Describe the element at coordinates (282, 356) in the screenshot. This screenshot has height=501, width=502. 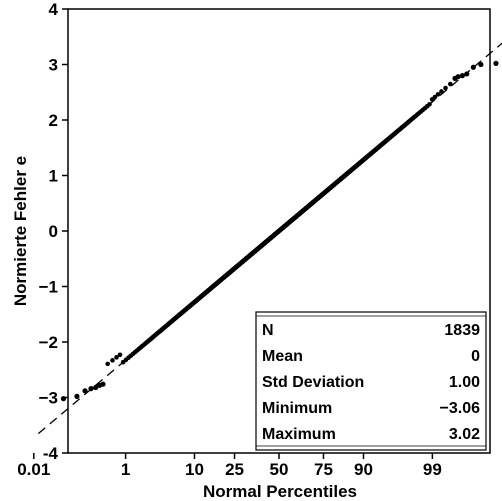
I see `stat-label-mean: Mean` at that location.